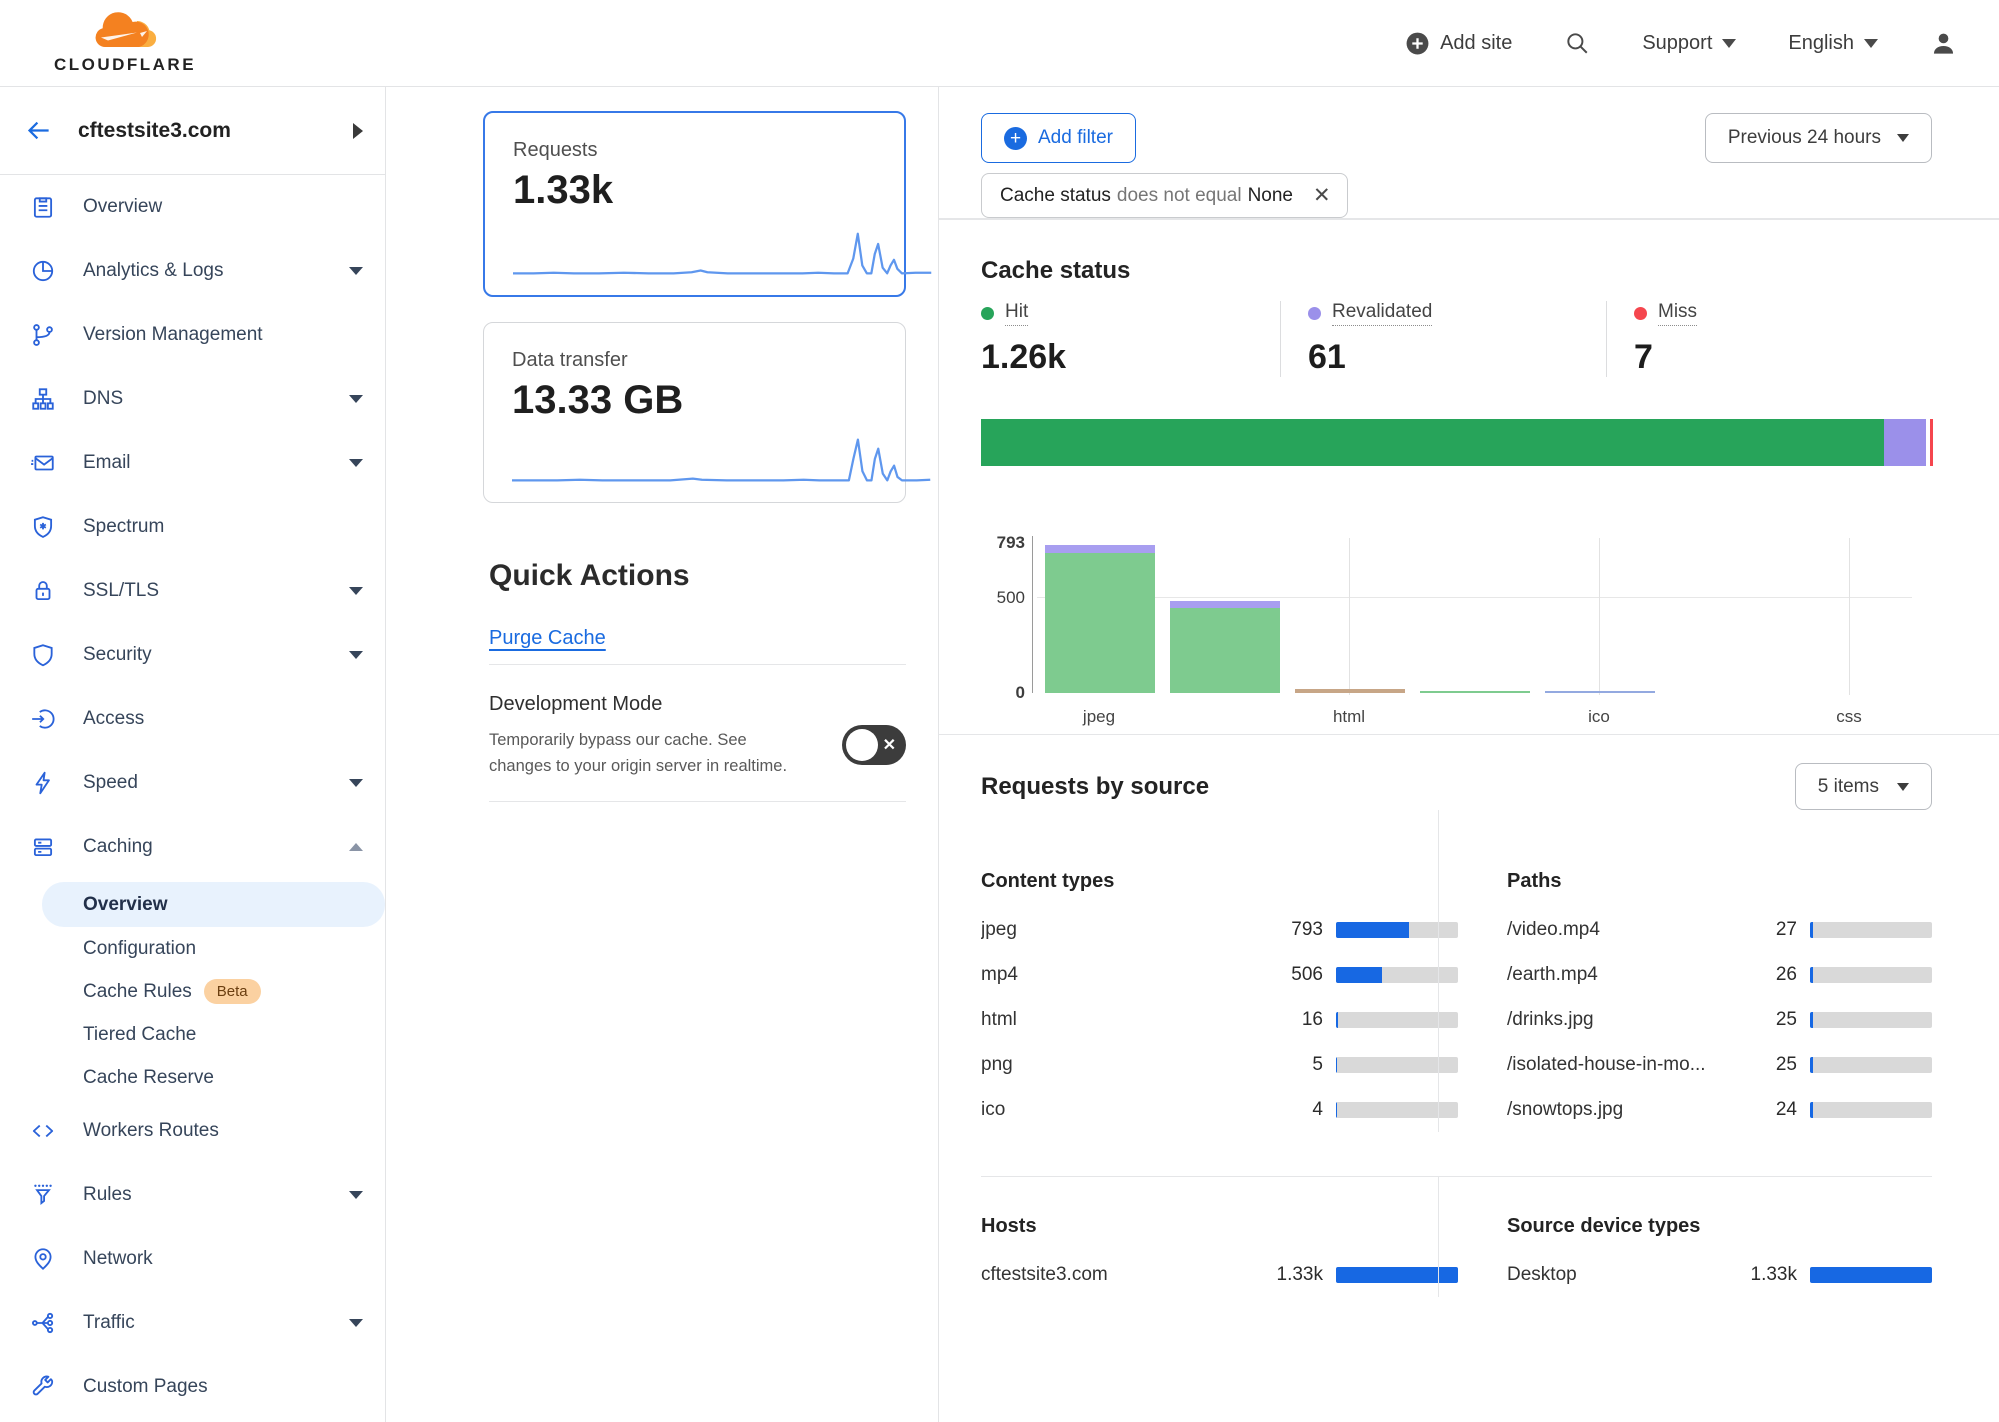 The width and height of the screenshot is (1999, 1422). I want to click on back-arrow-icon, so click(38, 130).